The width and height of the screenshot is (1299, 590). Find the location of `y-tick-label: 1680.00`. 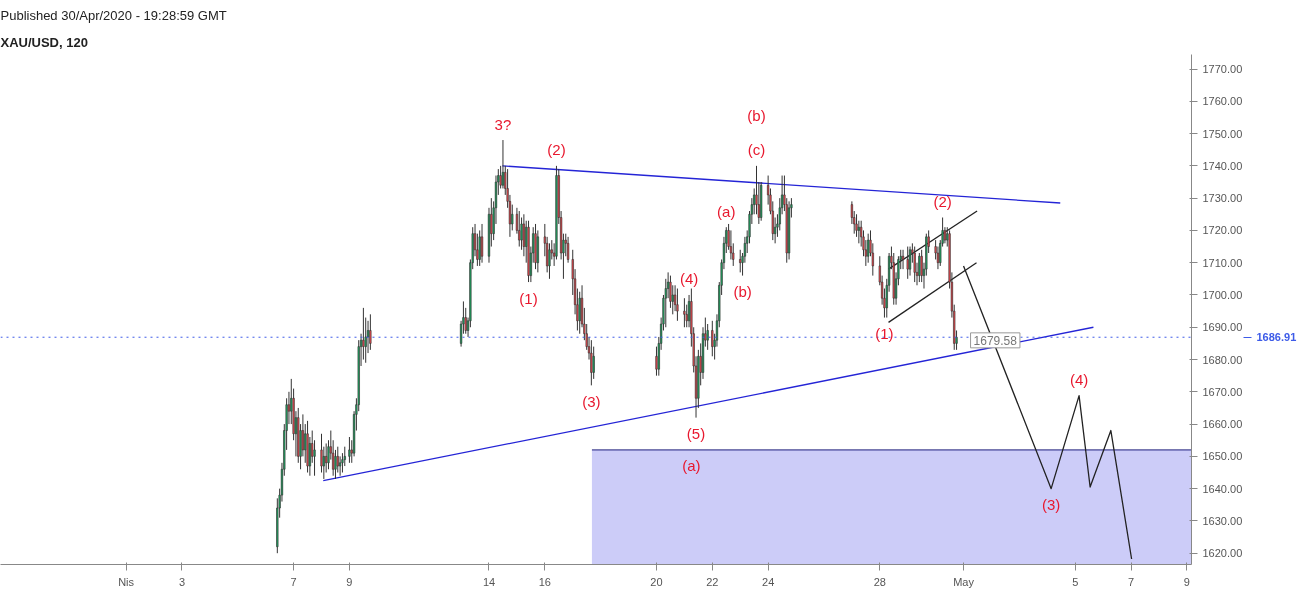

y-tick-label: 1680.00 is located at coordinates (1222, 359).